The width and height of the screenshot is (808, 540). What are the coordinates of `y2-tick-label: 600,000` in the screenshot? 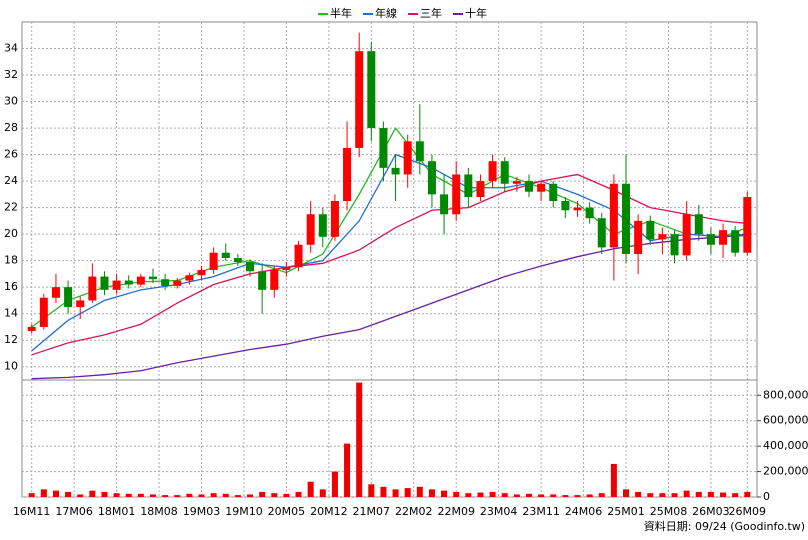 It's located at (785, 420).